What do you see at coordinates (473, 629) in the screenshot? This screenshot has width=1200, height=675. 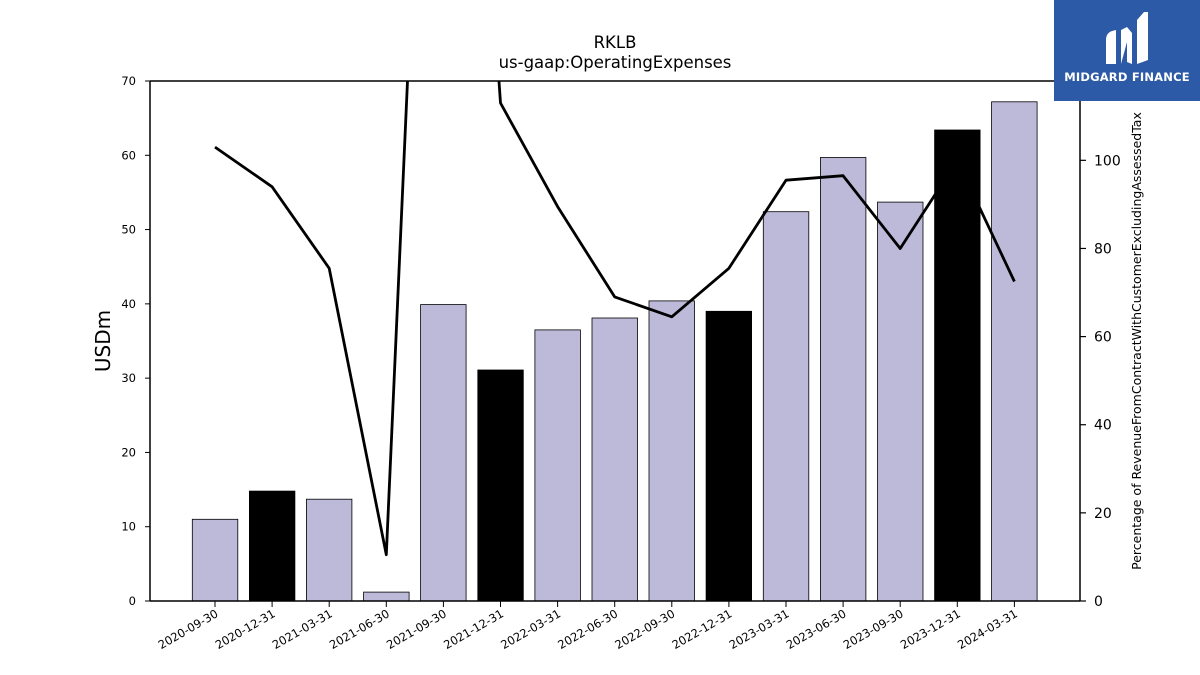 I see `x-tick-label-2021-12-31: 2021-12-31` at bounding box center [473, 629].